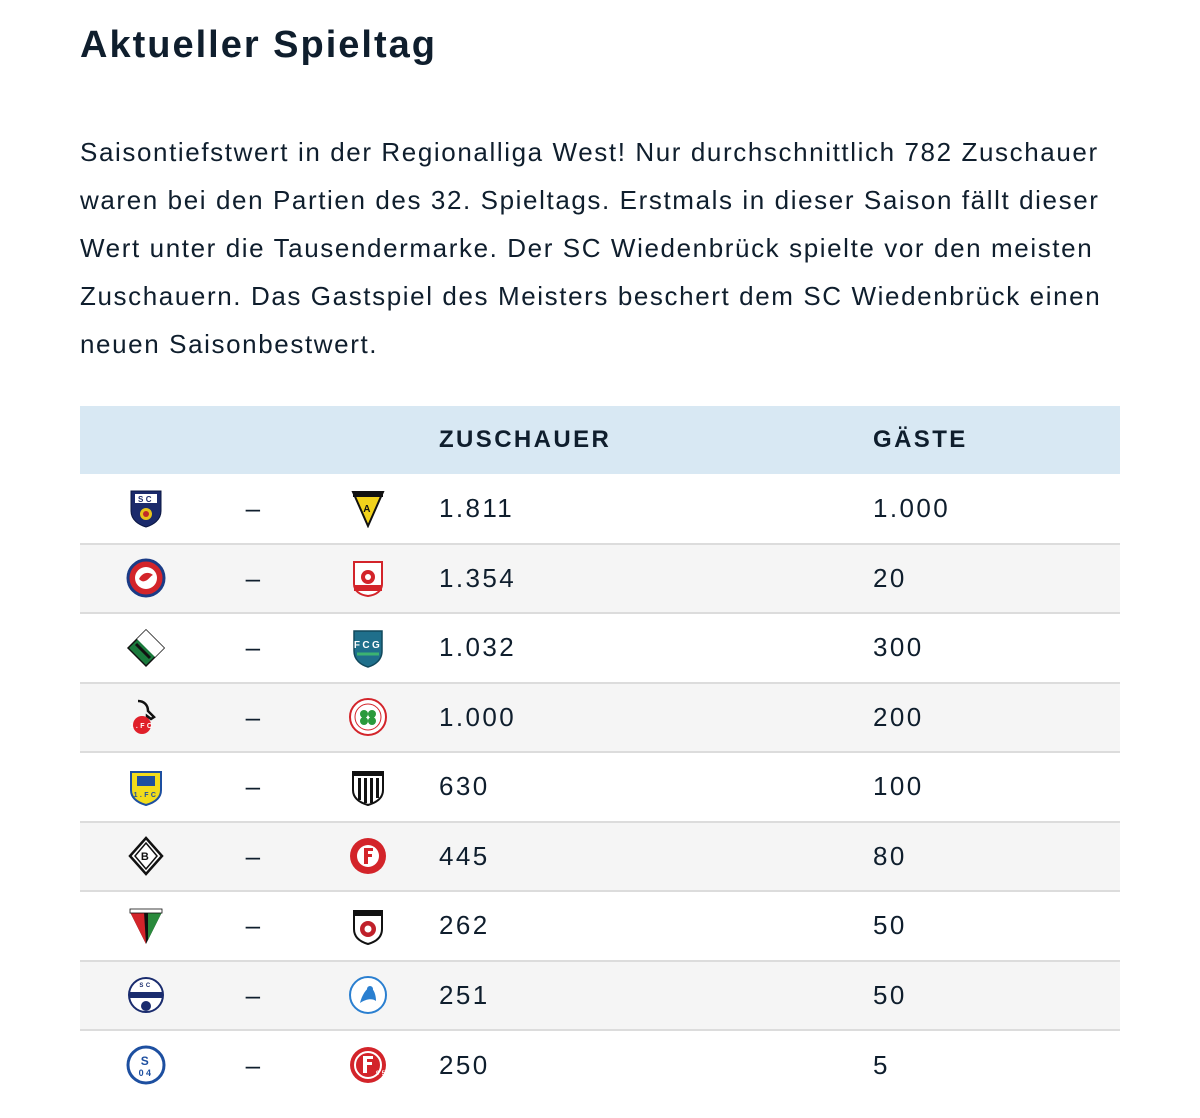  I want to click on page-title: Aktueller Spieltag, so click(258, 45).